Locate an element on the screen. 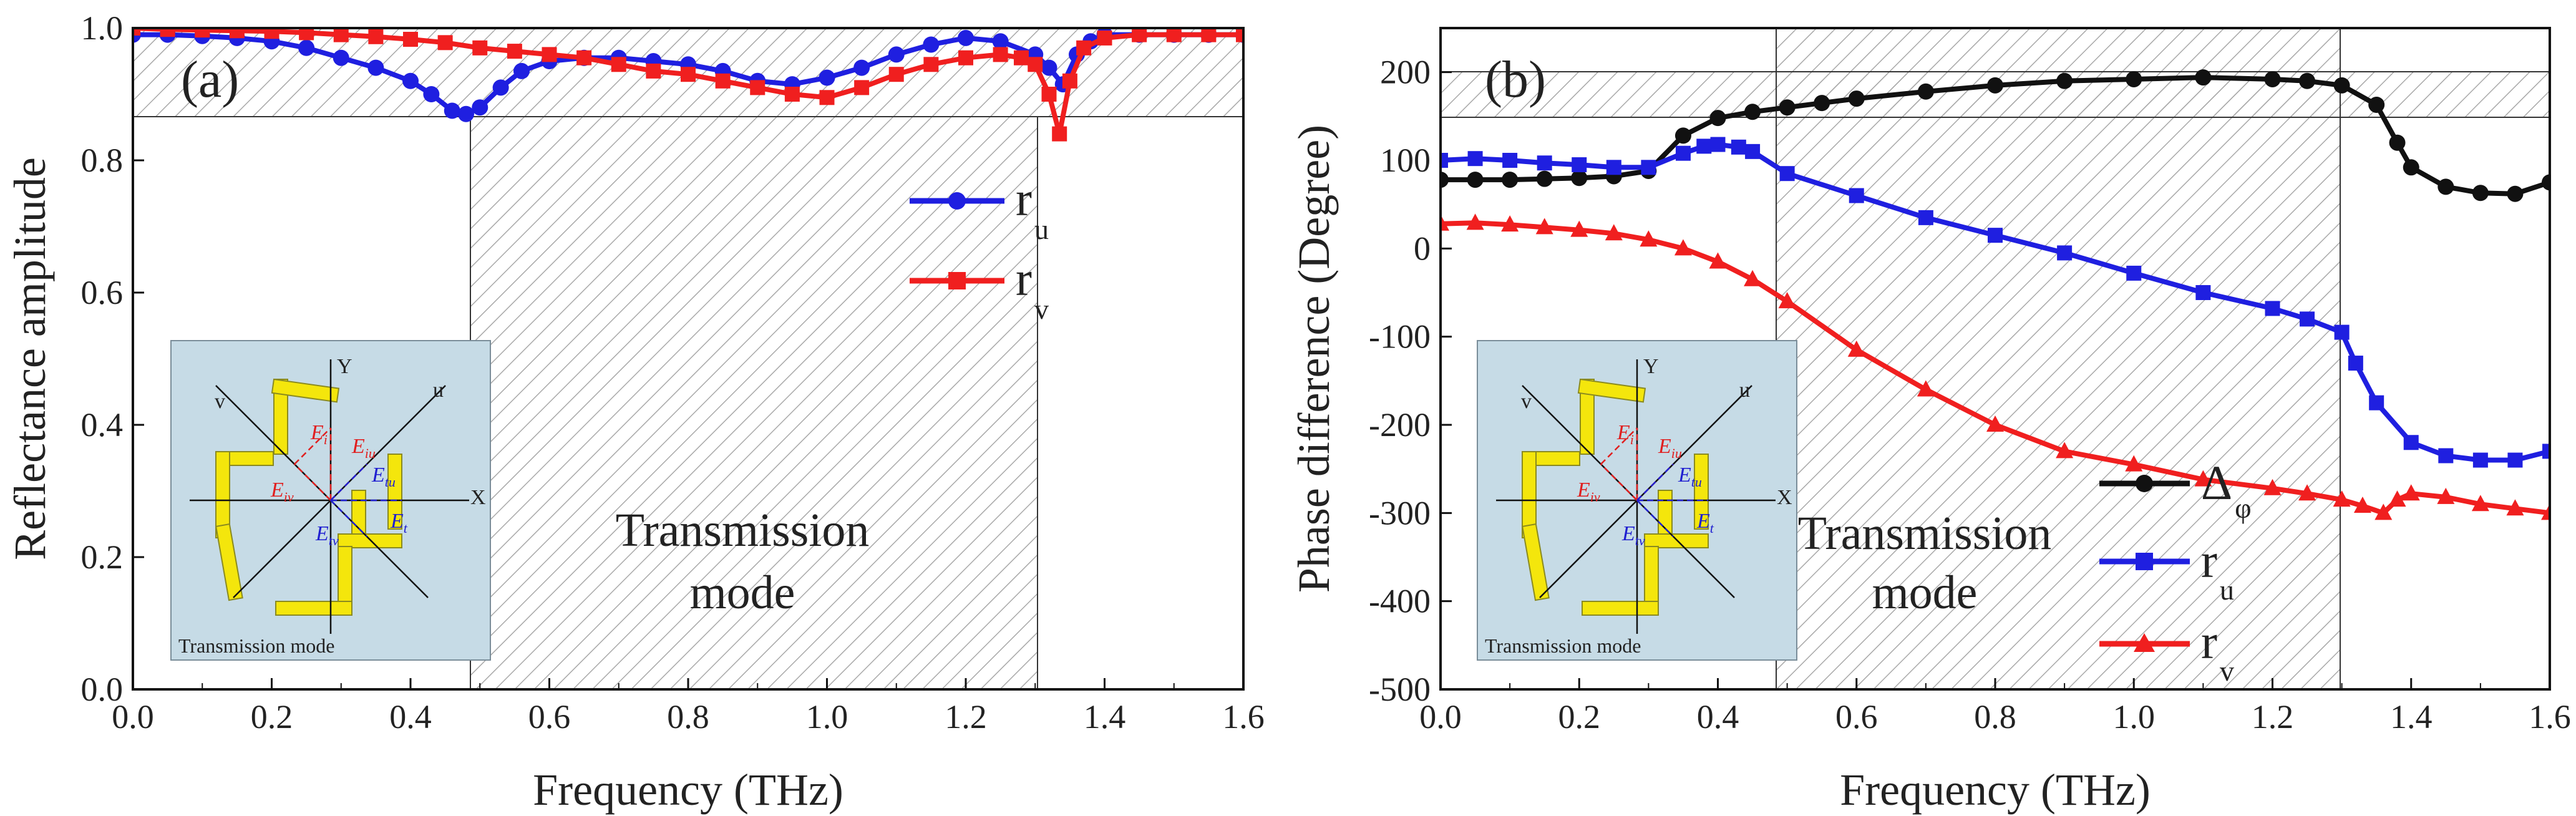 The width and height of the screenshot is (2576, 816). chart-b-xlabel: Frequency (THz) is located at coordinates (1995, 790).